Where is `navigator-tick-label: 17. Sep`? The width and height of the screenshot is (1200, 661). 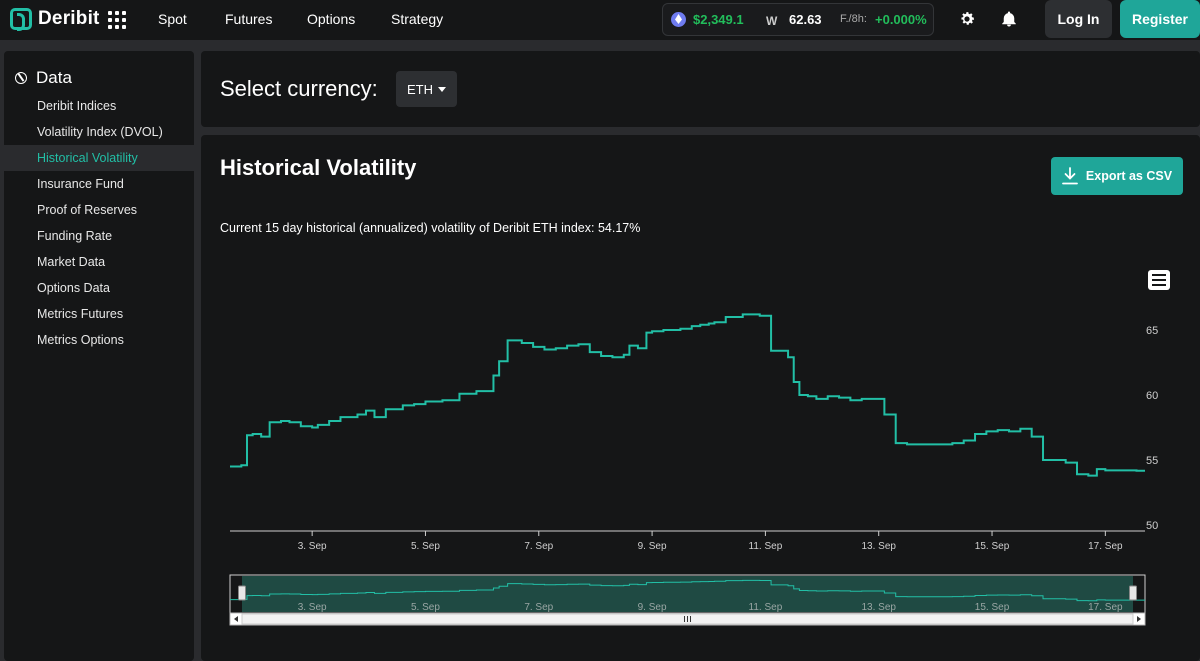
navigator-tick-label: 17. Sep is located at coordinates (1105, 607).